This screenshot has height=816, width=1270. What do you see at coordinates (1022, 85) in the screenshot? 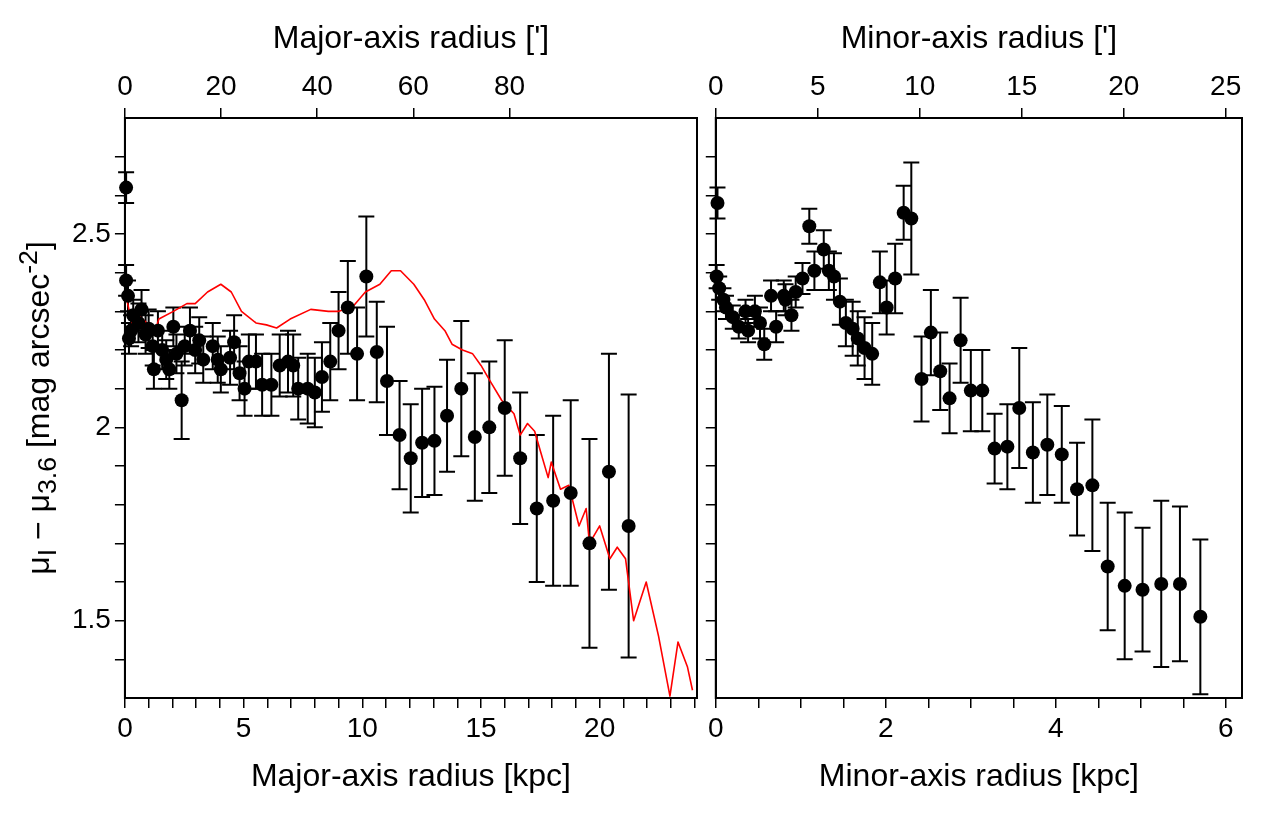
I see `x2-tick-label: 15` at bounding box center [1022, 85].